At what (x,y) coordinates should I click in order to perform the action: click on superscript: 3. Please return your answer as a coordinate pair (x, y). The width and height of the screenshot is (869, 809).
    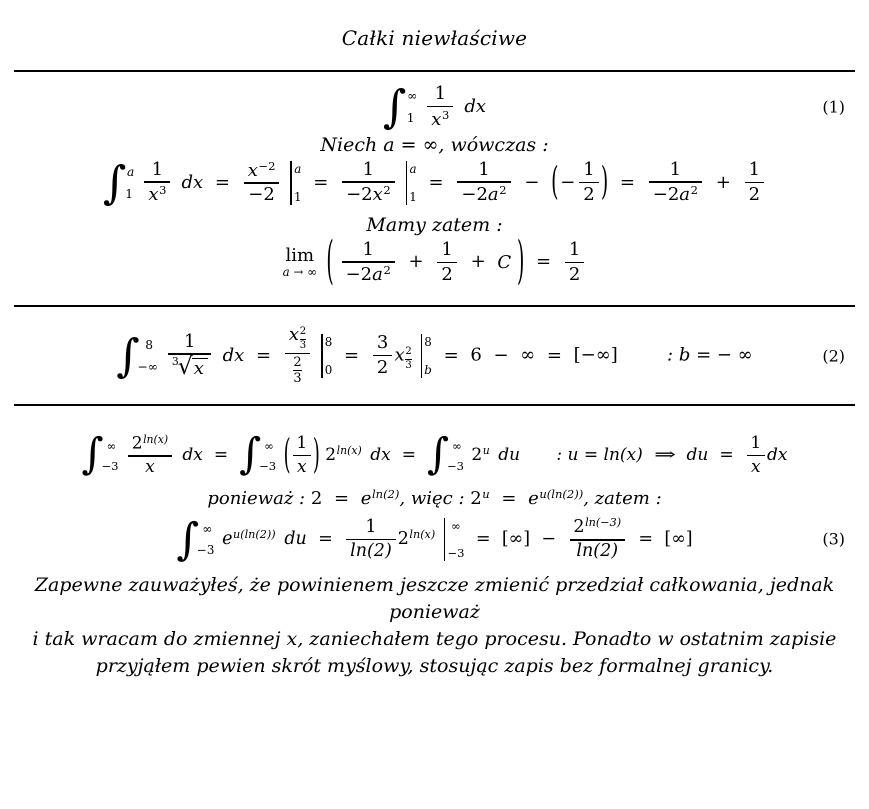
    Looking at the image, I should click on (163, 190).